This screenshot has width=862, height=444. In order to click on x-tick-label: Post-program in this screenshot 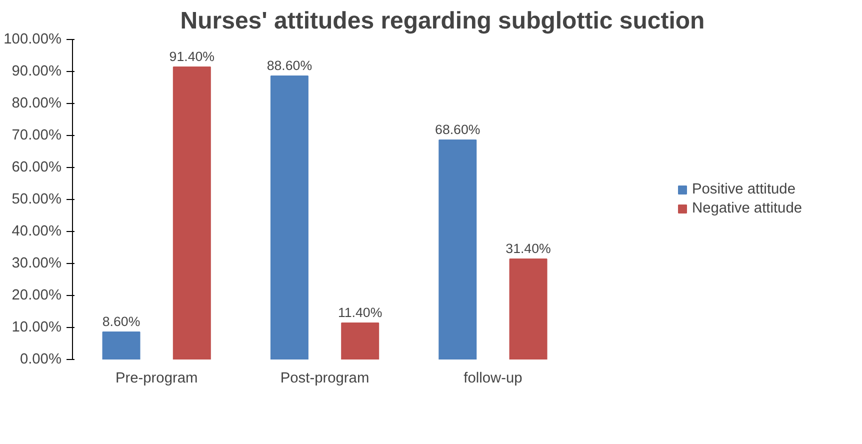, I will do `click(325, 378)`.